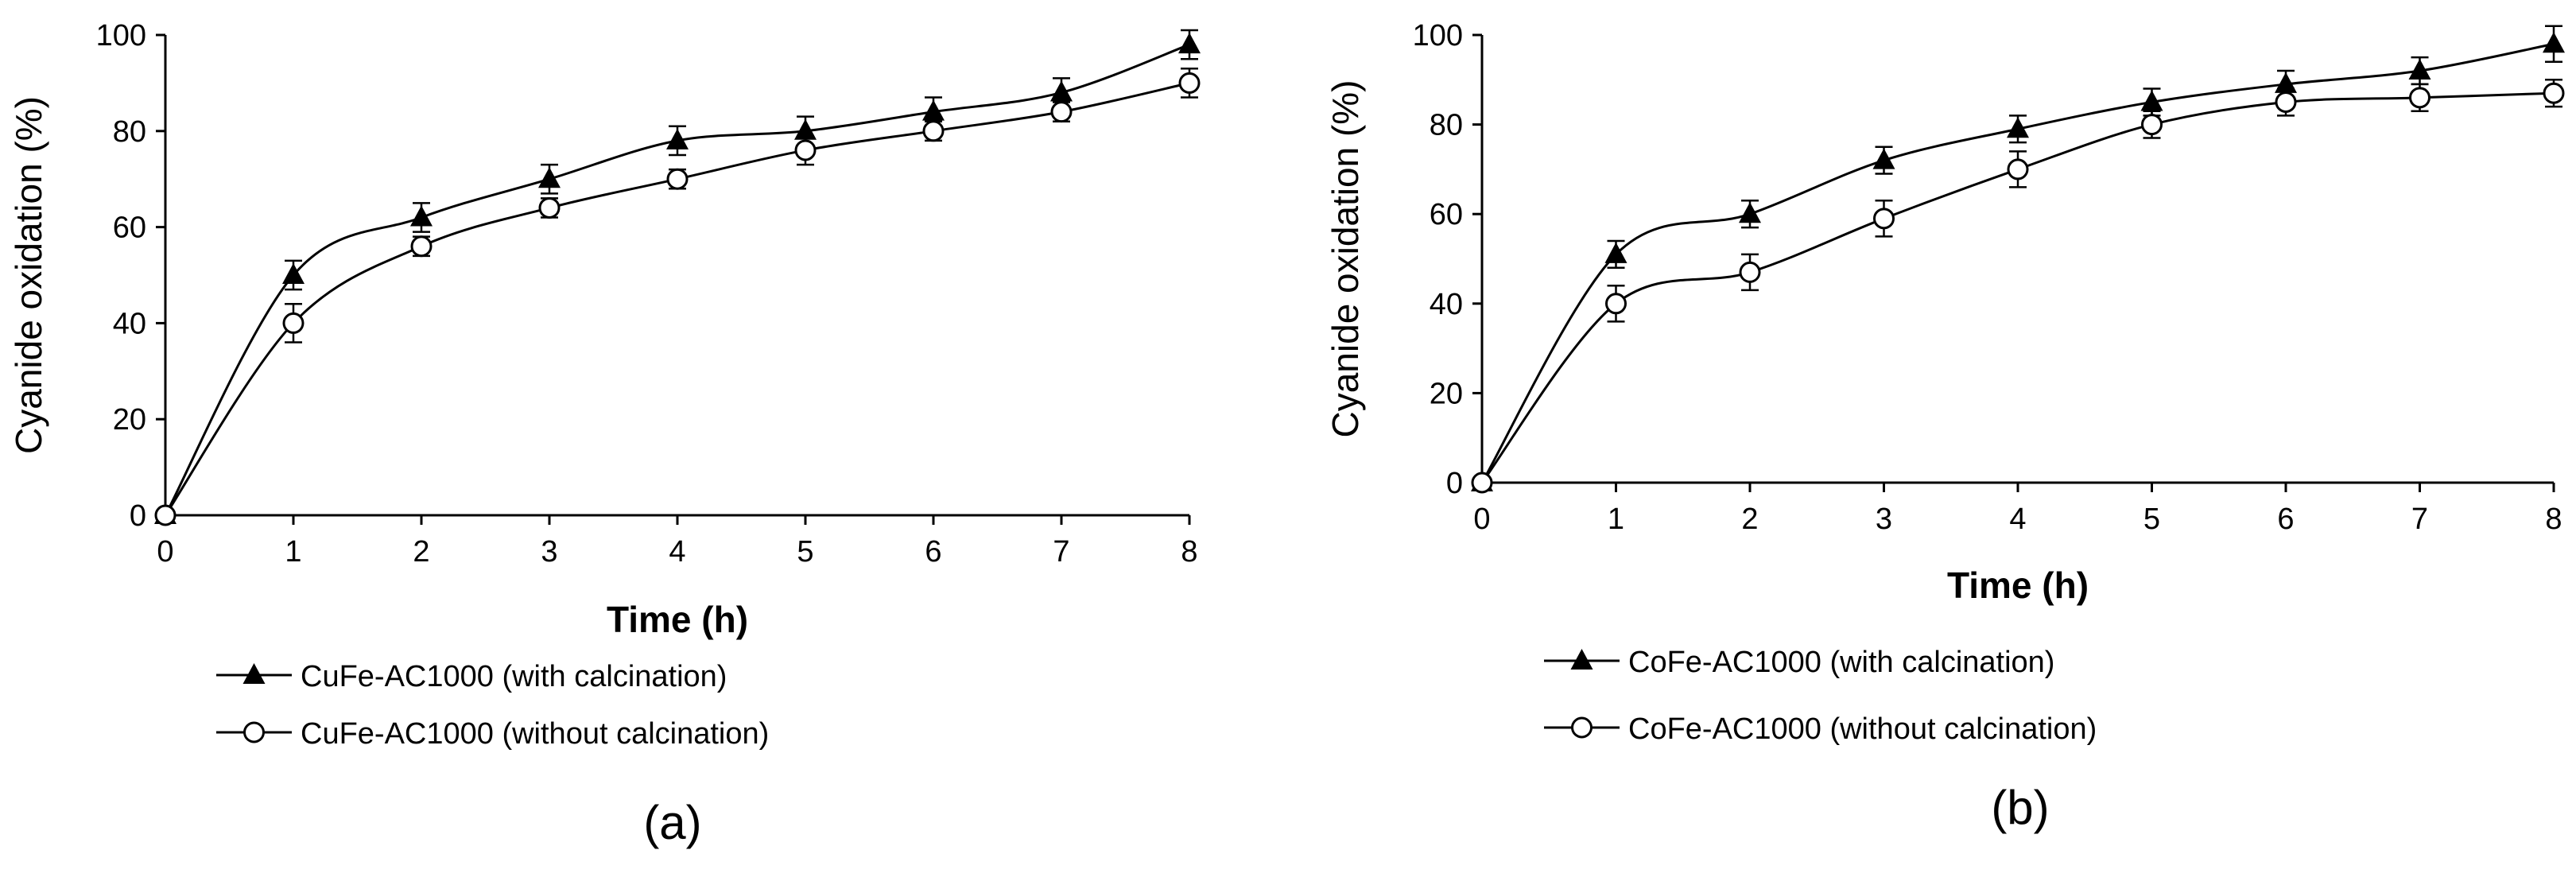  What do you see at coordinates (2020, 807) in the screenshot?
I see `panel-label: (b)` at bounding box center [2020, 807].